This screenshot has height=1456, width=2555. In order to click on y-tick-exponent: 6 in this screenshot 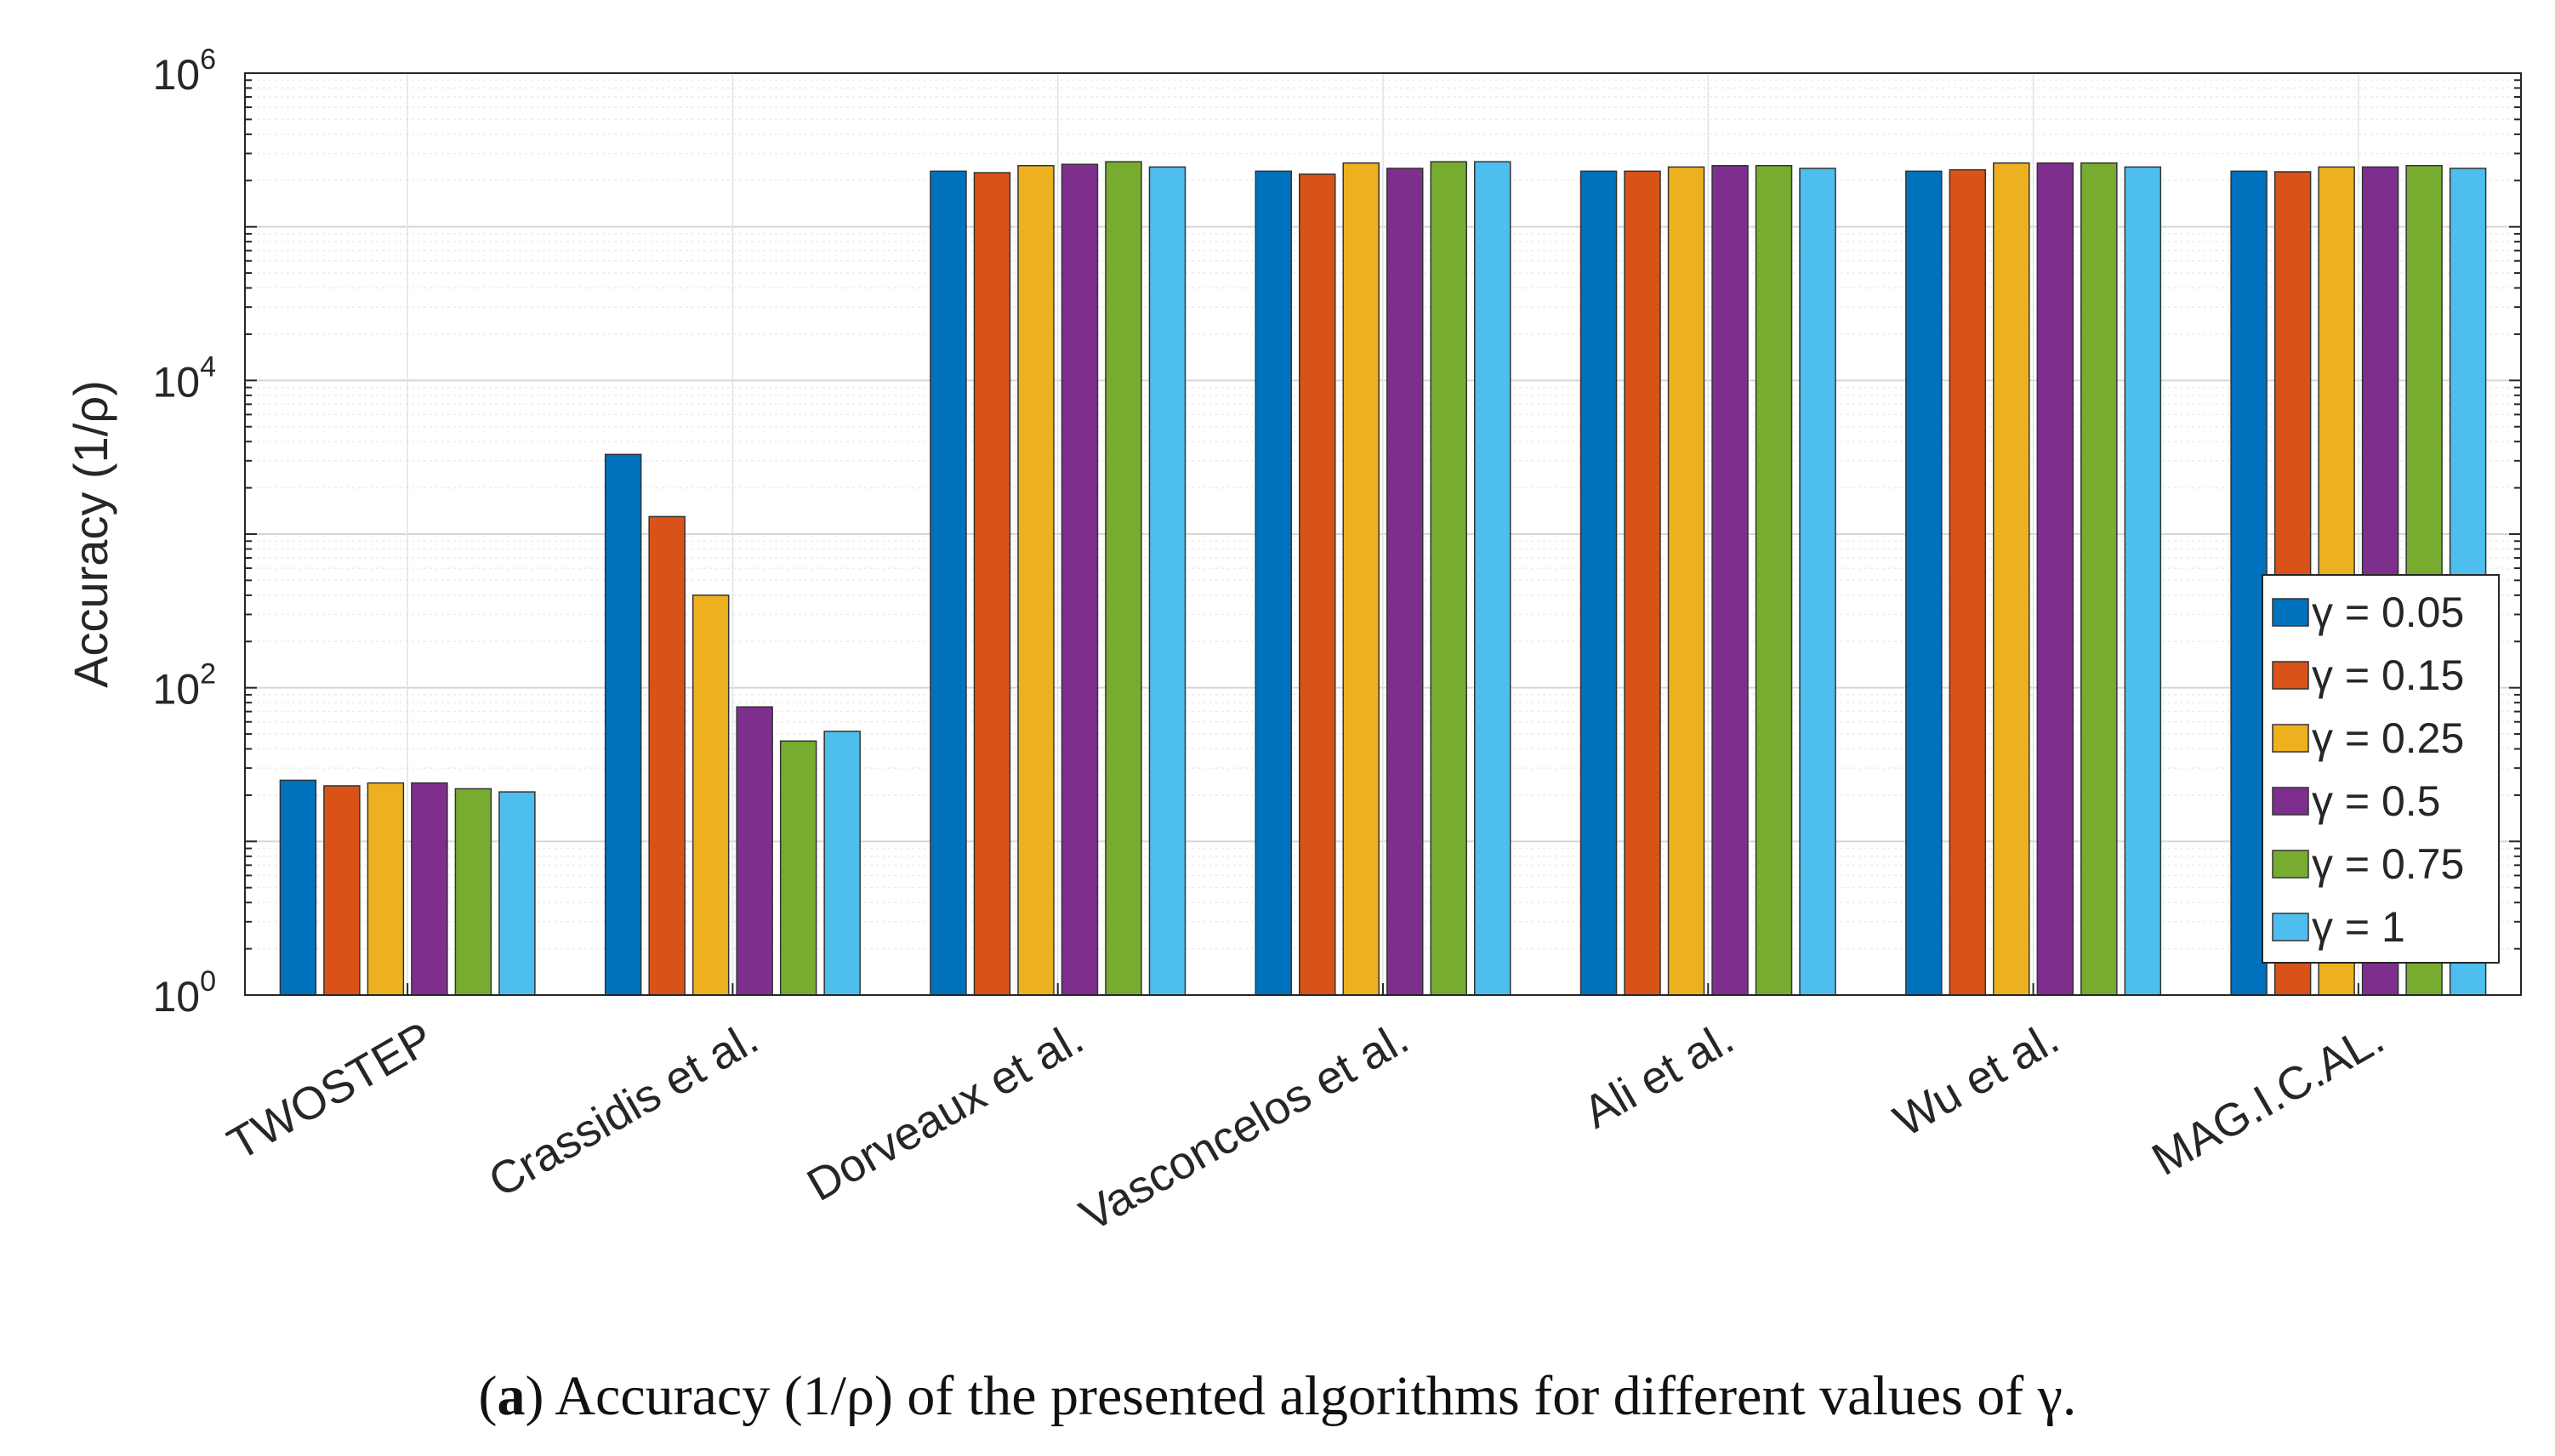, I will do `click(208, 59)`.